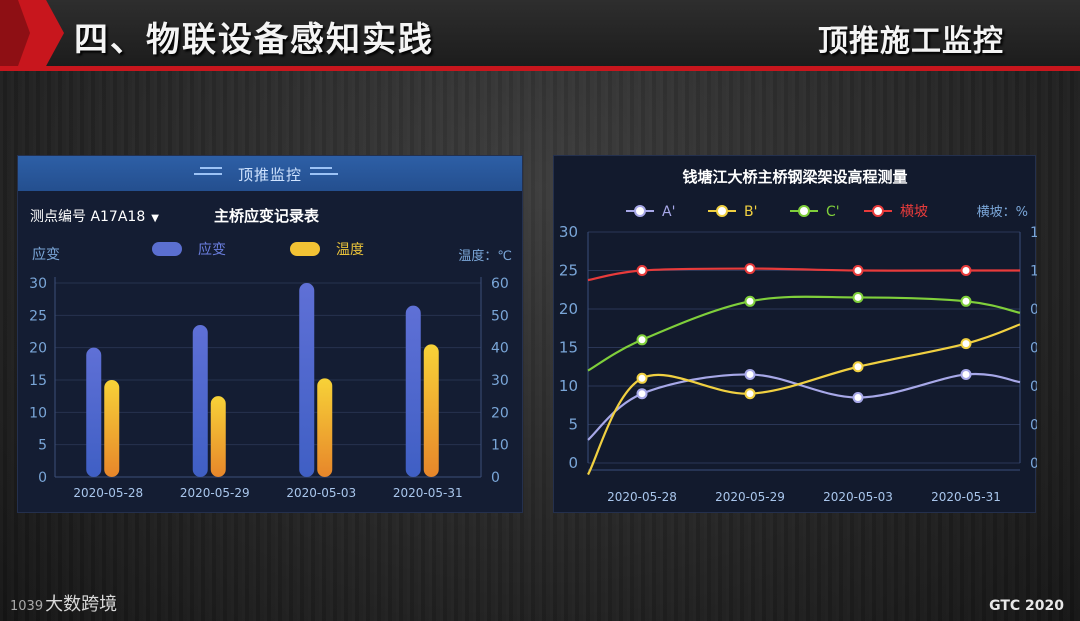  I want to click on y-tick-right: 50, so click(500, 316).